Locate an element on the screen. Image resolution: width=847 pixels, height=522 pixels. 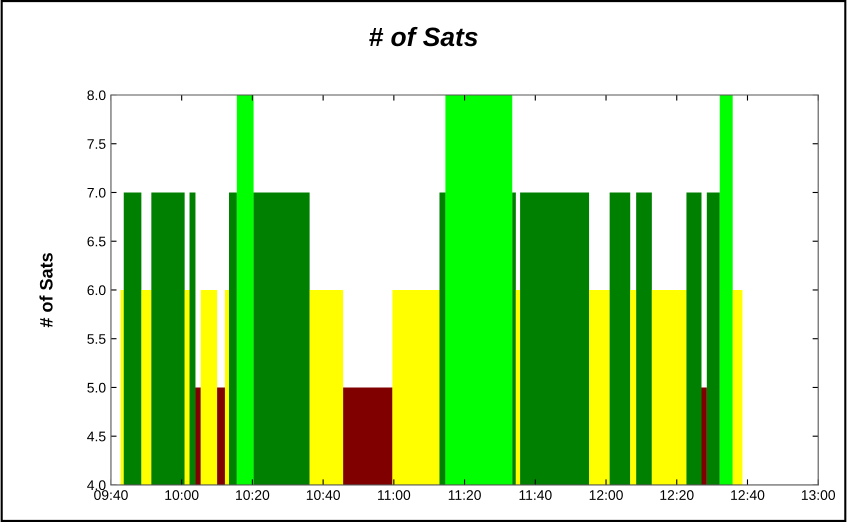
y-tick-label: 5.0 is located at coordinates (96, 387).